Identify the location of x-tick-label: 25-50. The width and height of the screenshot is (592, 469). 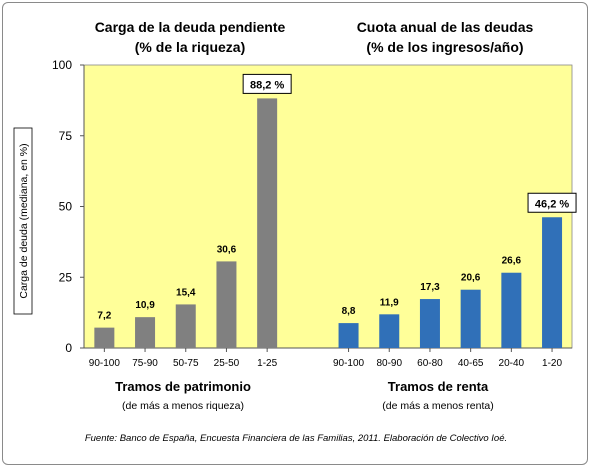
(227, 363).